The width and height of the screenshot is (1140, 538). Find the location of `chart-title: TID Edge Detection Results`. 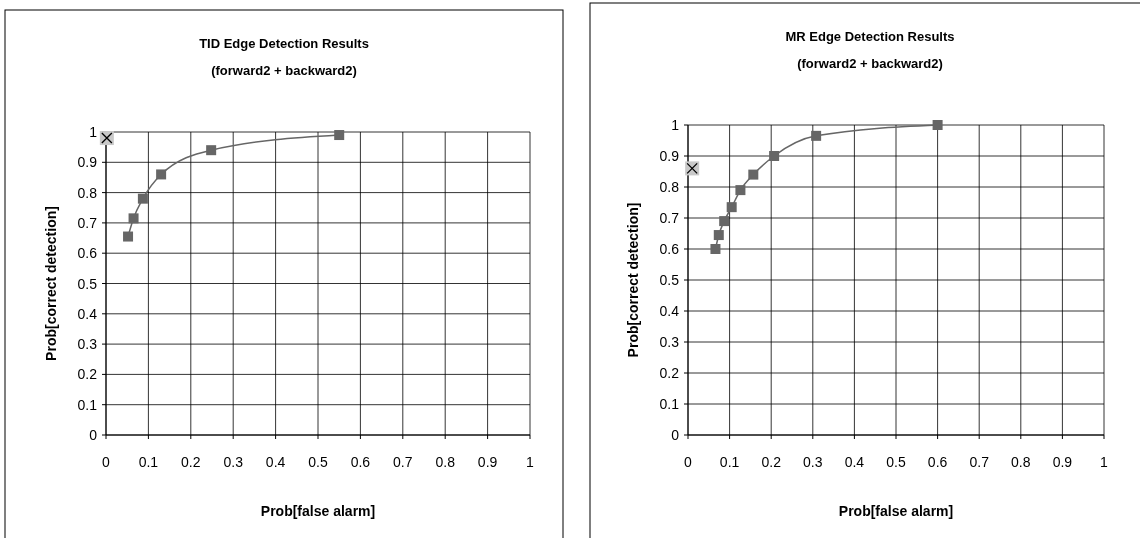

chart-title: TID Edge Detection Results is located at coordinates (284, 43).